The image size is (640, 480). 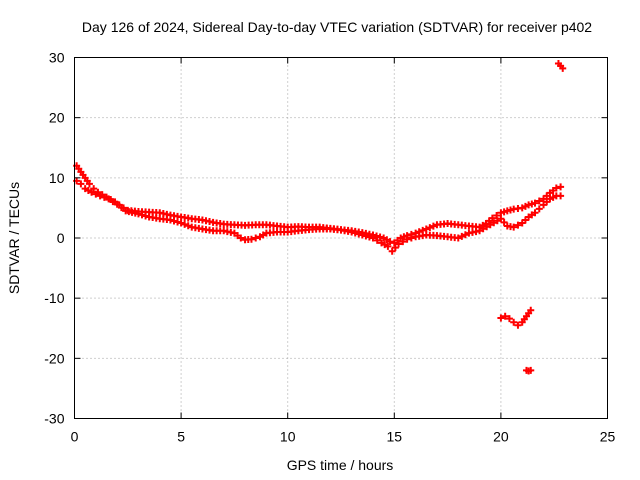 What do you see at coordinates (608, 437) in the screenshot?
I see `x-tick-label: 25` at bounding box center [608, 437].